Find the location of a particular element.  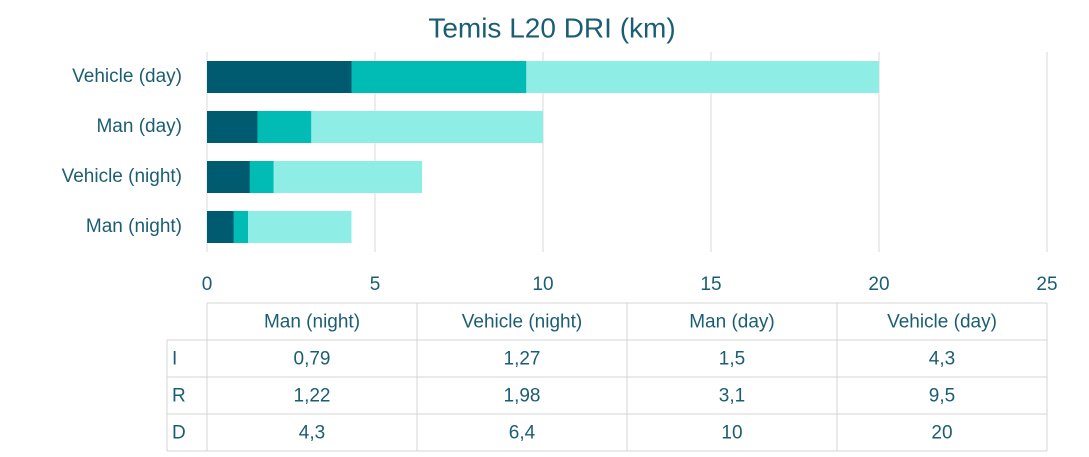

chart-title: Temis L20 DRI (km) is located at coordinates (551, 27).